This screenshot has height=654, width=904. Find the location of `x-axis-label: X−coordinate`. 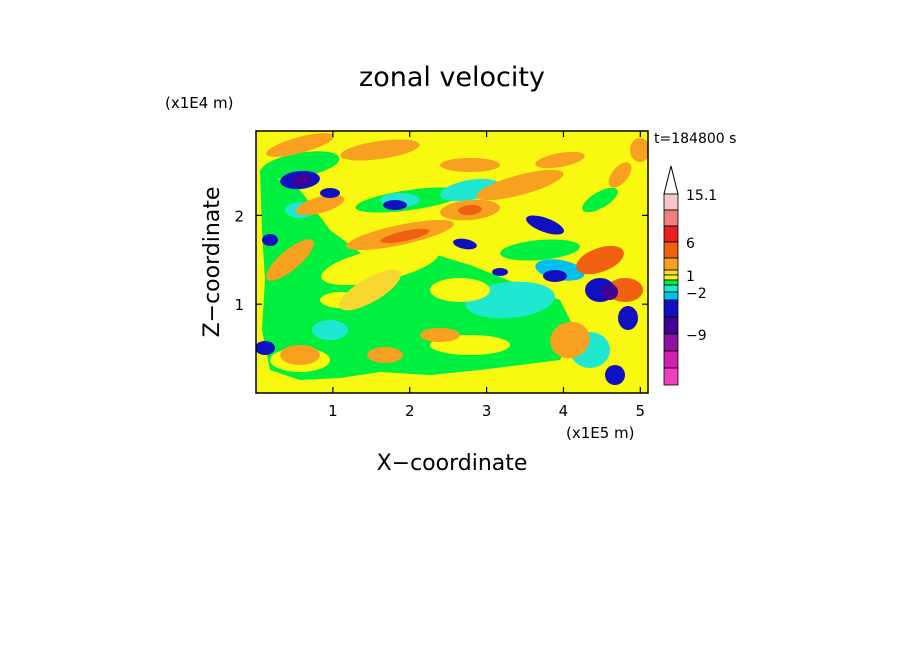

x-axis-label: X−coordinate is located at coordinates (452, 463).